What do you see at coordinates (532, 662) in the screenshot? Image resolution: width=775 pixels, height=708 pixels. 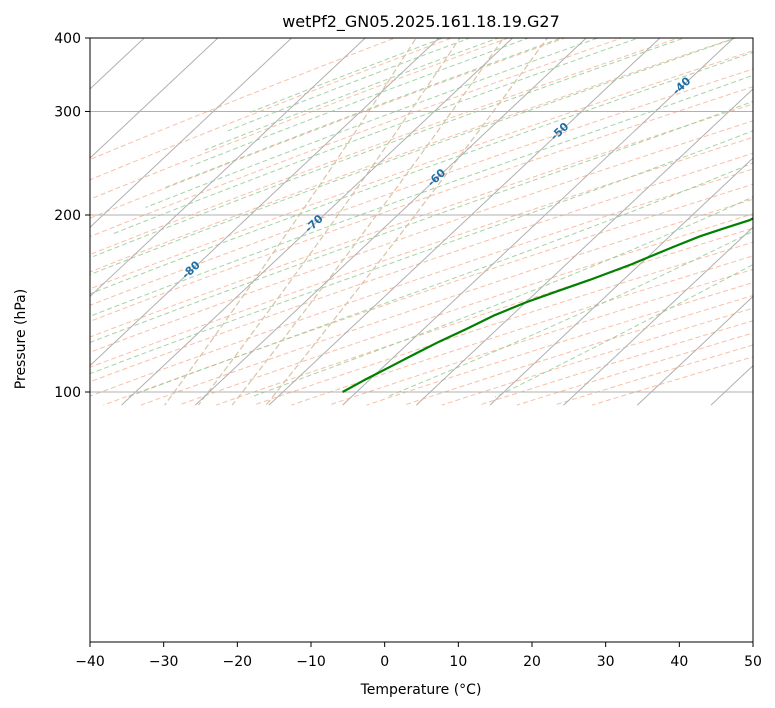 I see `x-tick-label: 20` at bounding box center [532, 662].